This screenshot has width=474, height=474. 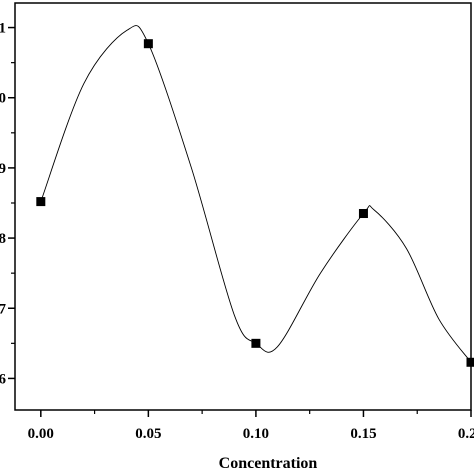 I want to click on y-tick-label: 6, so click(x=3, y=379).